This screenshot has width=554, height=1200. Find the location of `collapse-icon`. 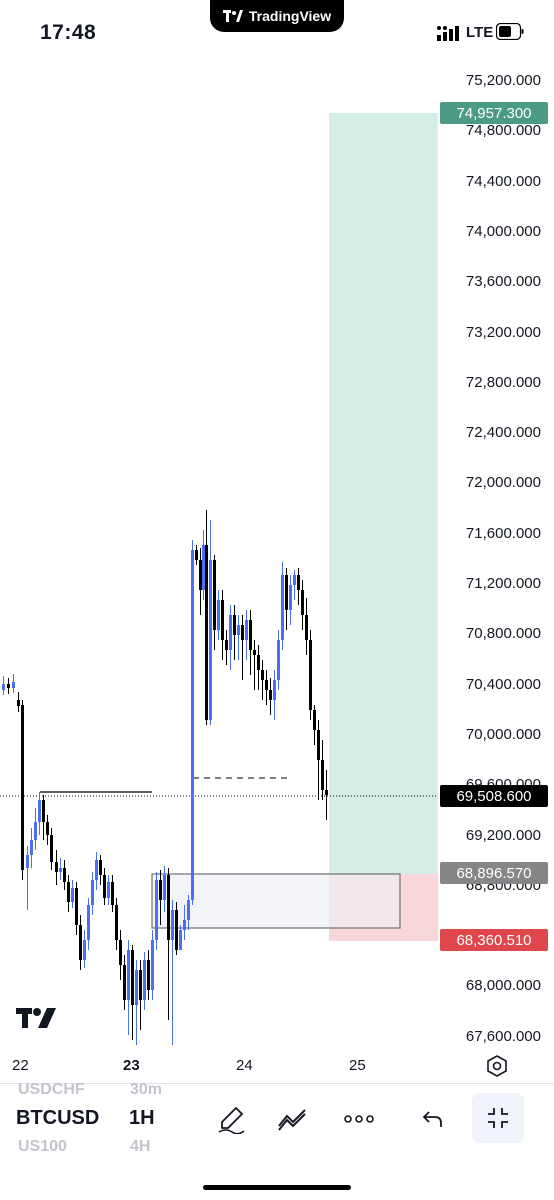

collapse-icon is located at coordinates (498, 1118).